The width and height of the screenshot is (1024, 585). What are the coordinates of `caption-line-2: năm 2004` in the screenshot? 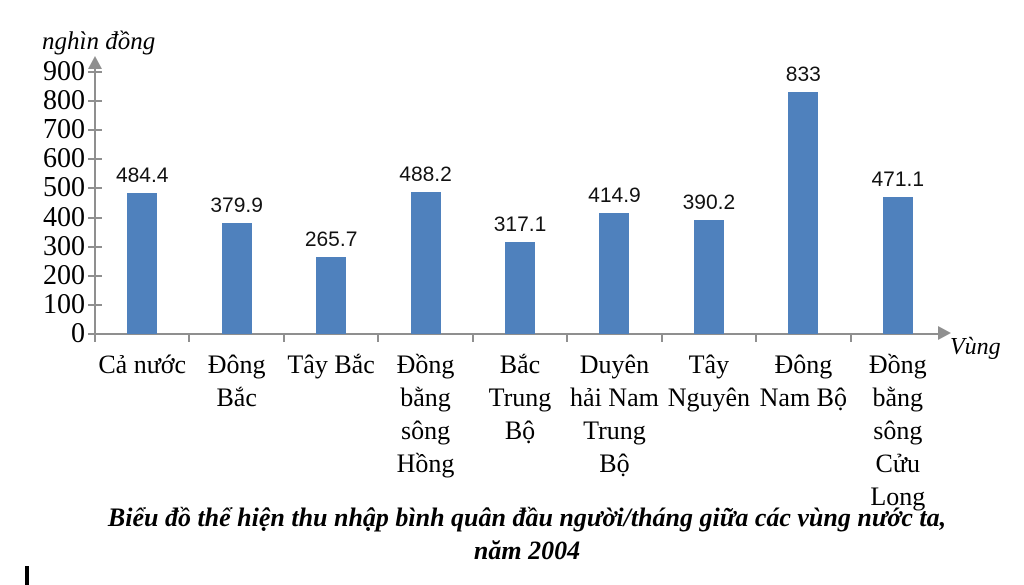 It's located at (527, 550).